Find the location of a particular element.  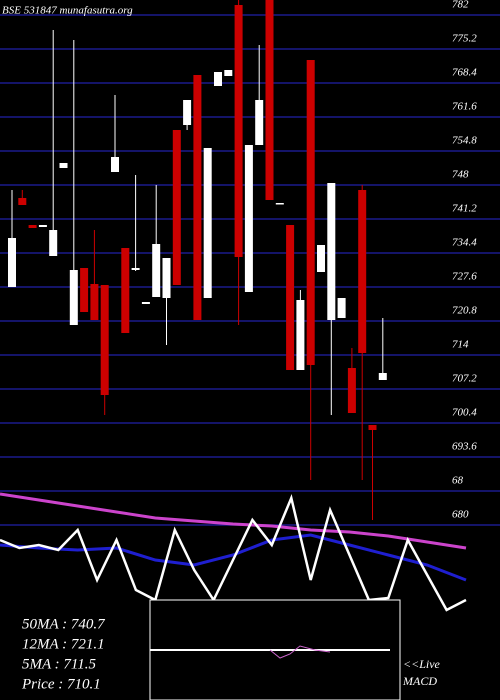

live-label: <<Live is located at coordinates (422, 664).